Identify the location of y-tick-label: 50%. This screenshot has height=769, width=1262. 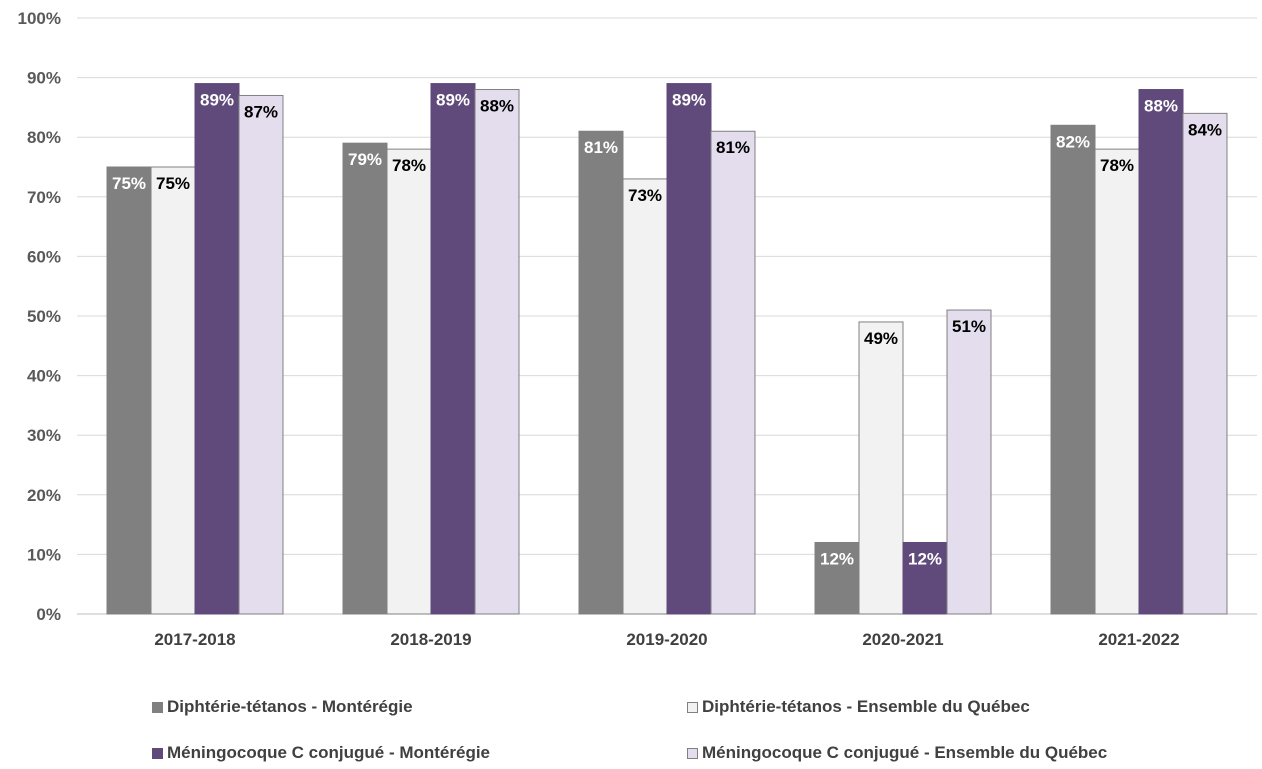
(44, 316).